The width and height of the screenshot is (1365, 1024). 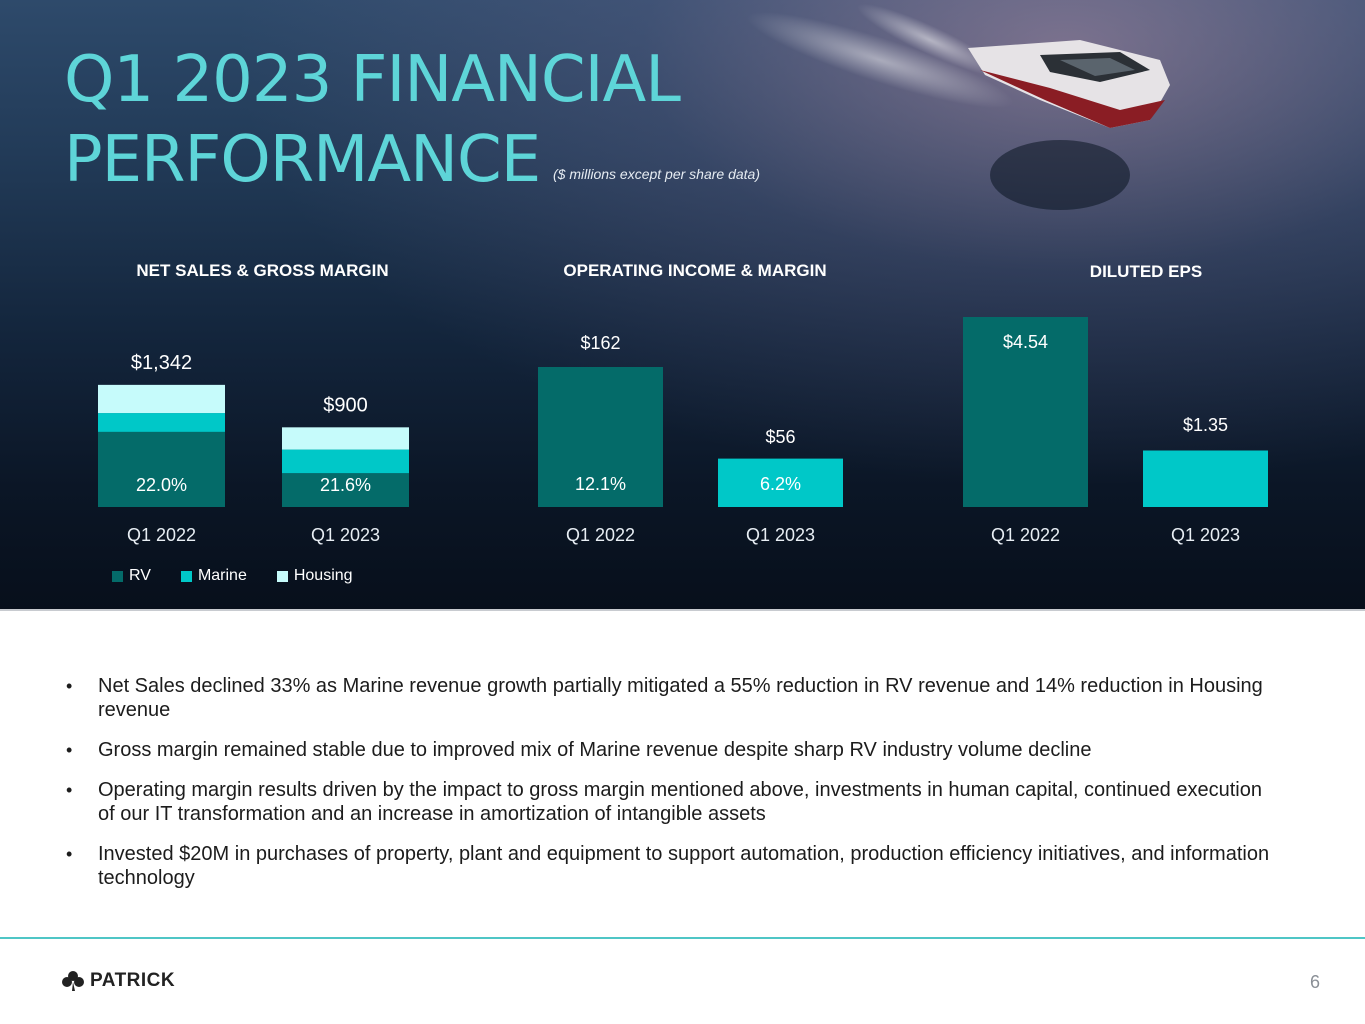 I want to click on legend-item-housing: Housing, so click(x=314, y=576).